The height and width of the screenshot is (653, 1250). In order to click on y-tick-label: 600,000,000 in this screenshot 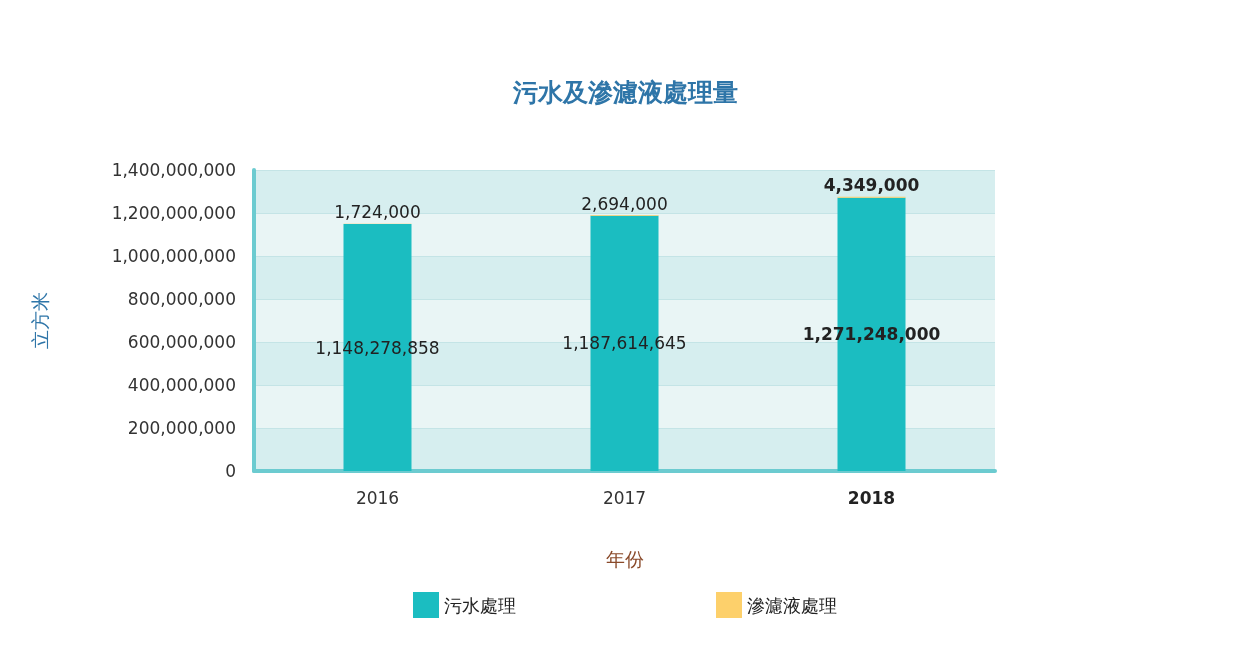, I will do `click(181, 342)`.